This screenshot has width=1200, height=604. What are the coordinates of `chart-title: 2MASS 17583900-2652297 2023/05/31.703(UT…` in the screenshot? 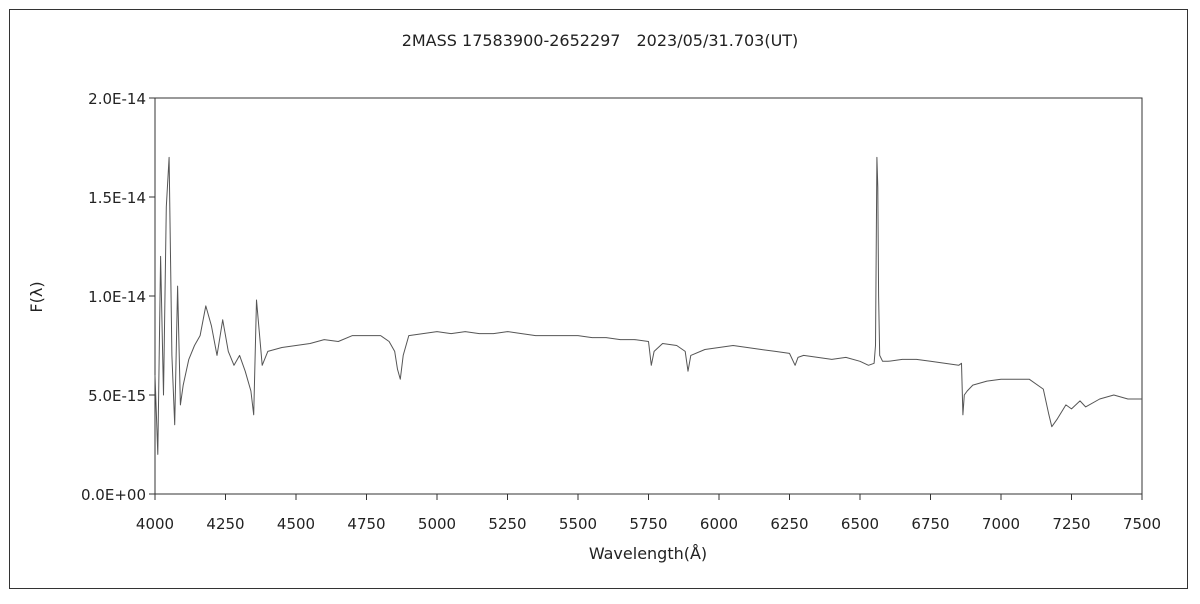 It's located at (600, 40).